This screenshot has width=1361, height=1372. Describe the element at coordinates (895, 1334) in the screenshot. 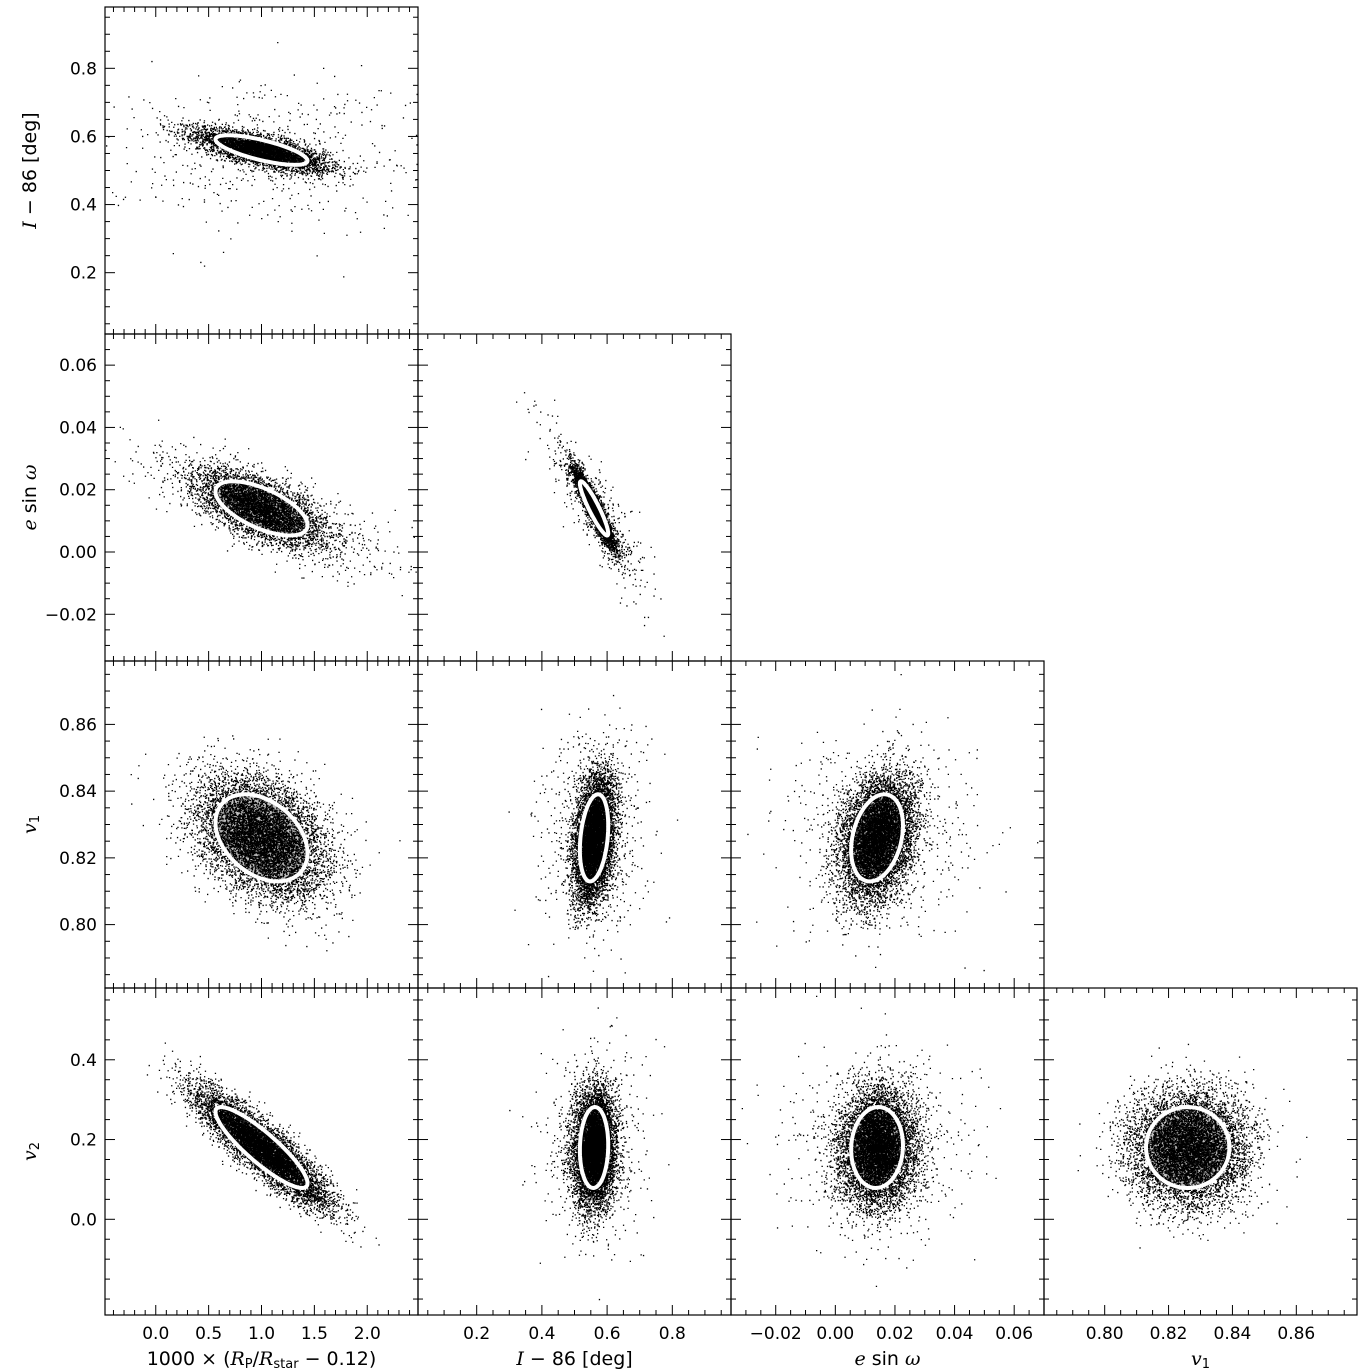

I see `x-tick-label: 0.02` at that location.